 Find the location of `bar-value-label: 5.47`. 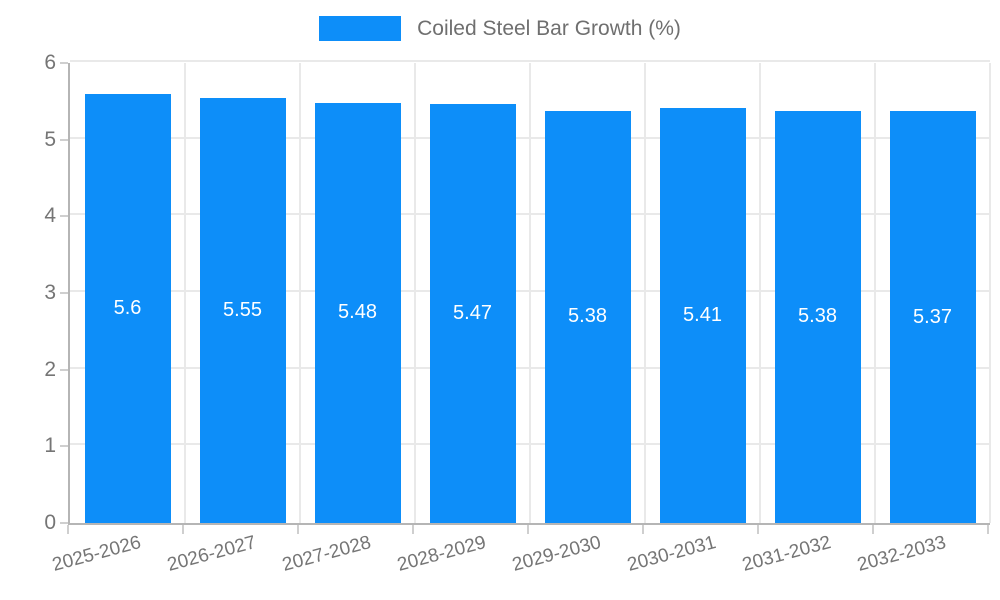

bar-value-label: 5.47 is located at coordinates (472, 312).